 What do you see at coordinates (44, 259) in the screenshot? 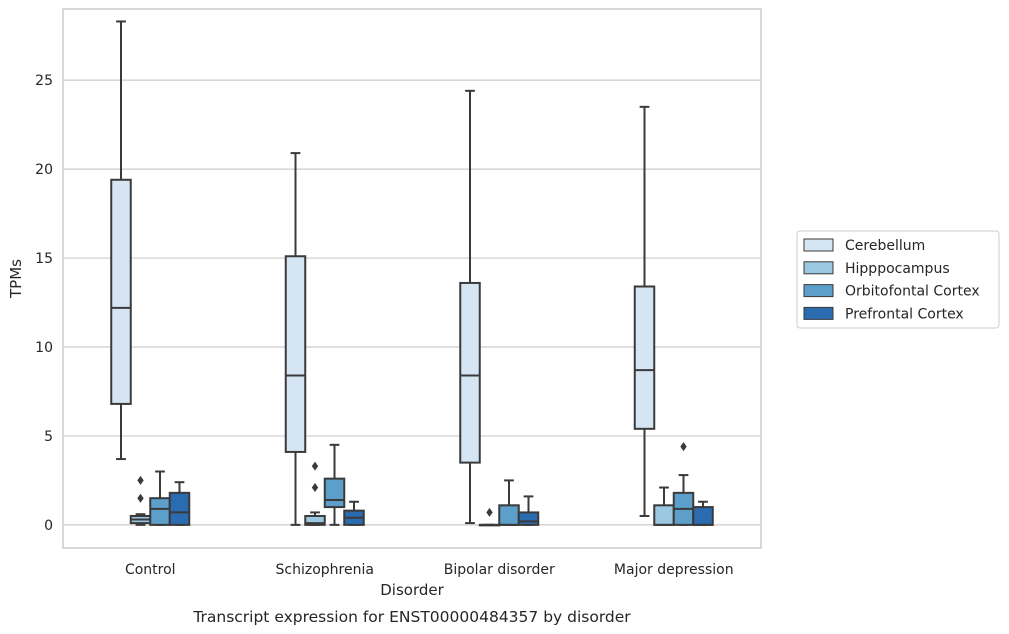
I see `y-tick-label: 15` at bounding box center [44, 259].